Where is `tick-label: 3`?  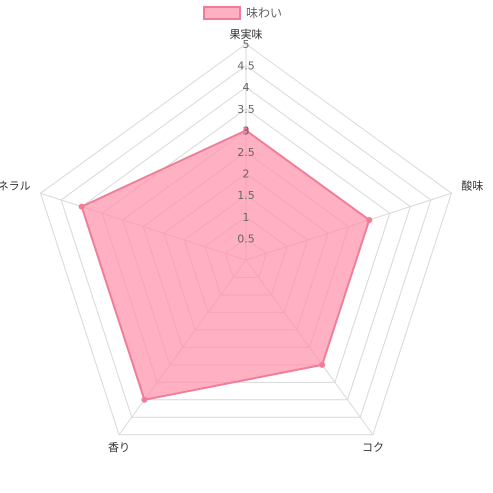
tick-label: 3 is located at coordinates (246, 130).